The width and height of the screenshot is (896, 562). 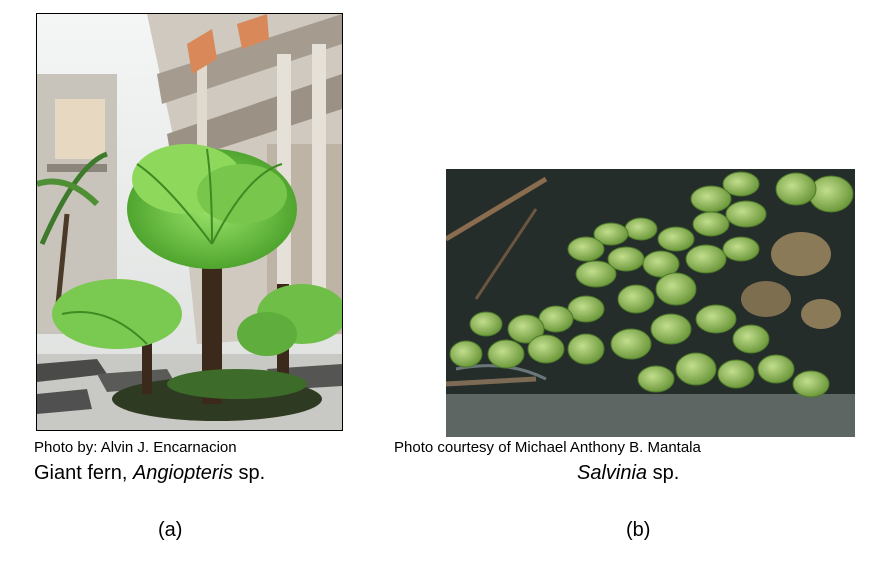 What do you see at coordinates (612, 473) in the screenshot?
I see `caption-b-genus: Salvinia` at bounding box center [612, 473].